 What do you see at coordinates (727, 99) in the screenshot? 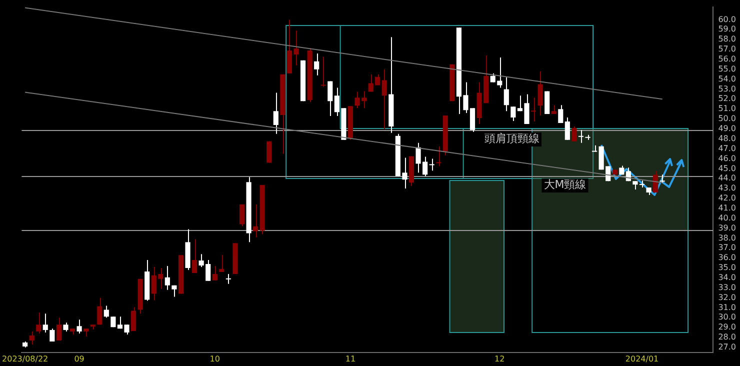
I see `y-tick-label: 52.0` at bounding box center [727, 99].